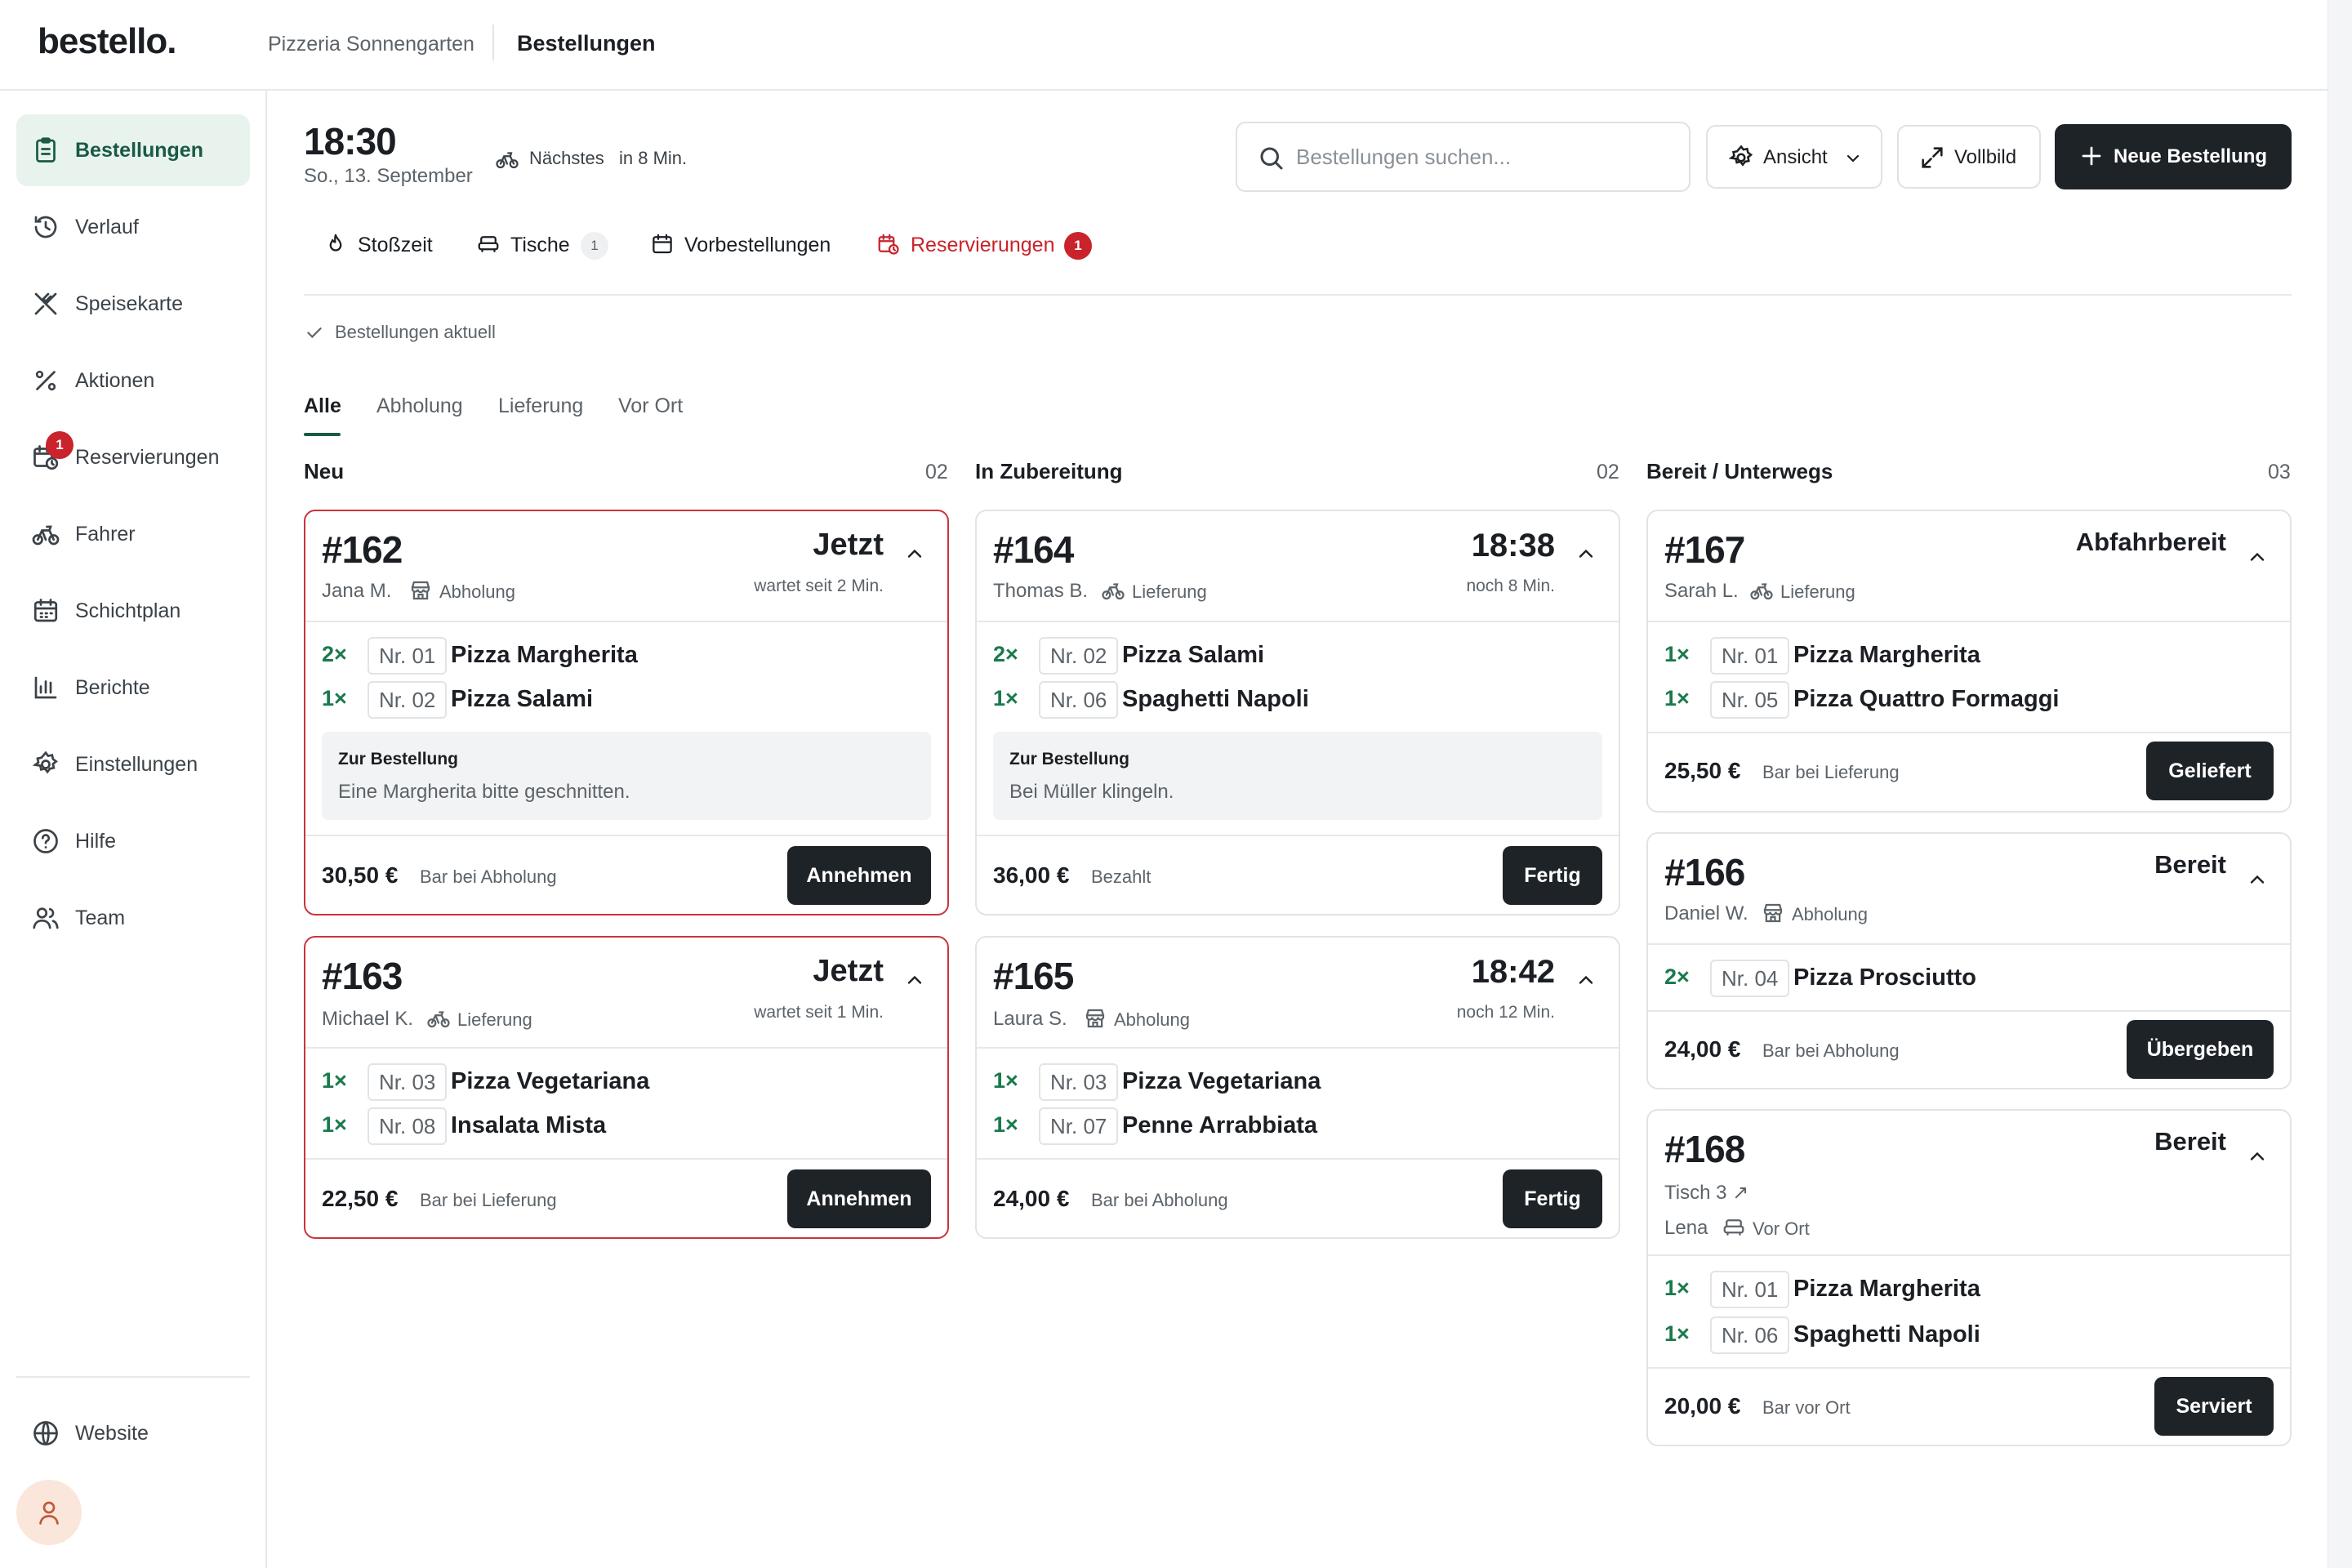 The image size is (2352, 1568). Describe the element at coordinates (1750, 656) in the screenshot. I see `item-number: Nr. 01` at that location.